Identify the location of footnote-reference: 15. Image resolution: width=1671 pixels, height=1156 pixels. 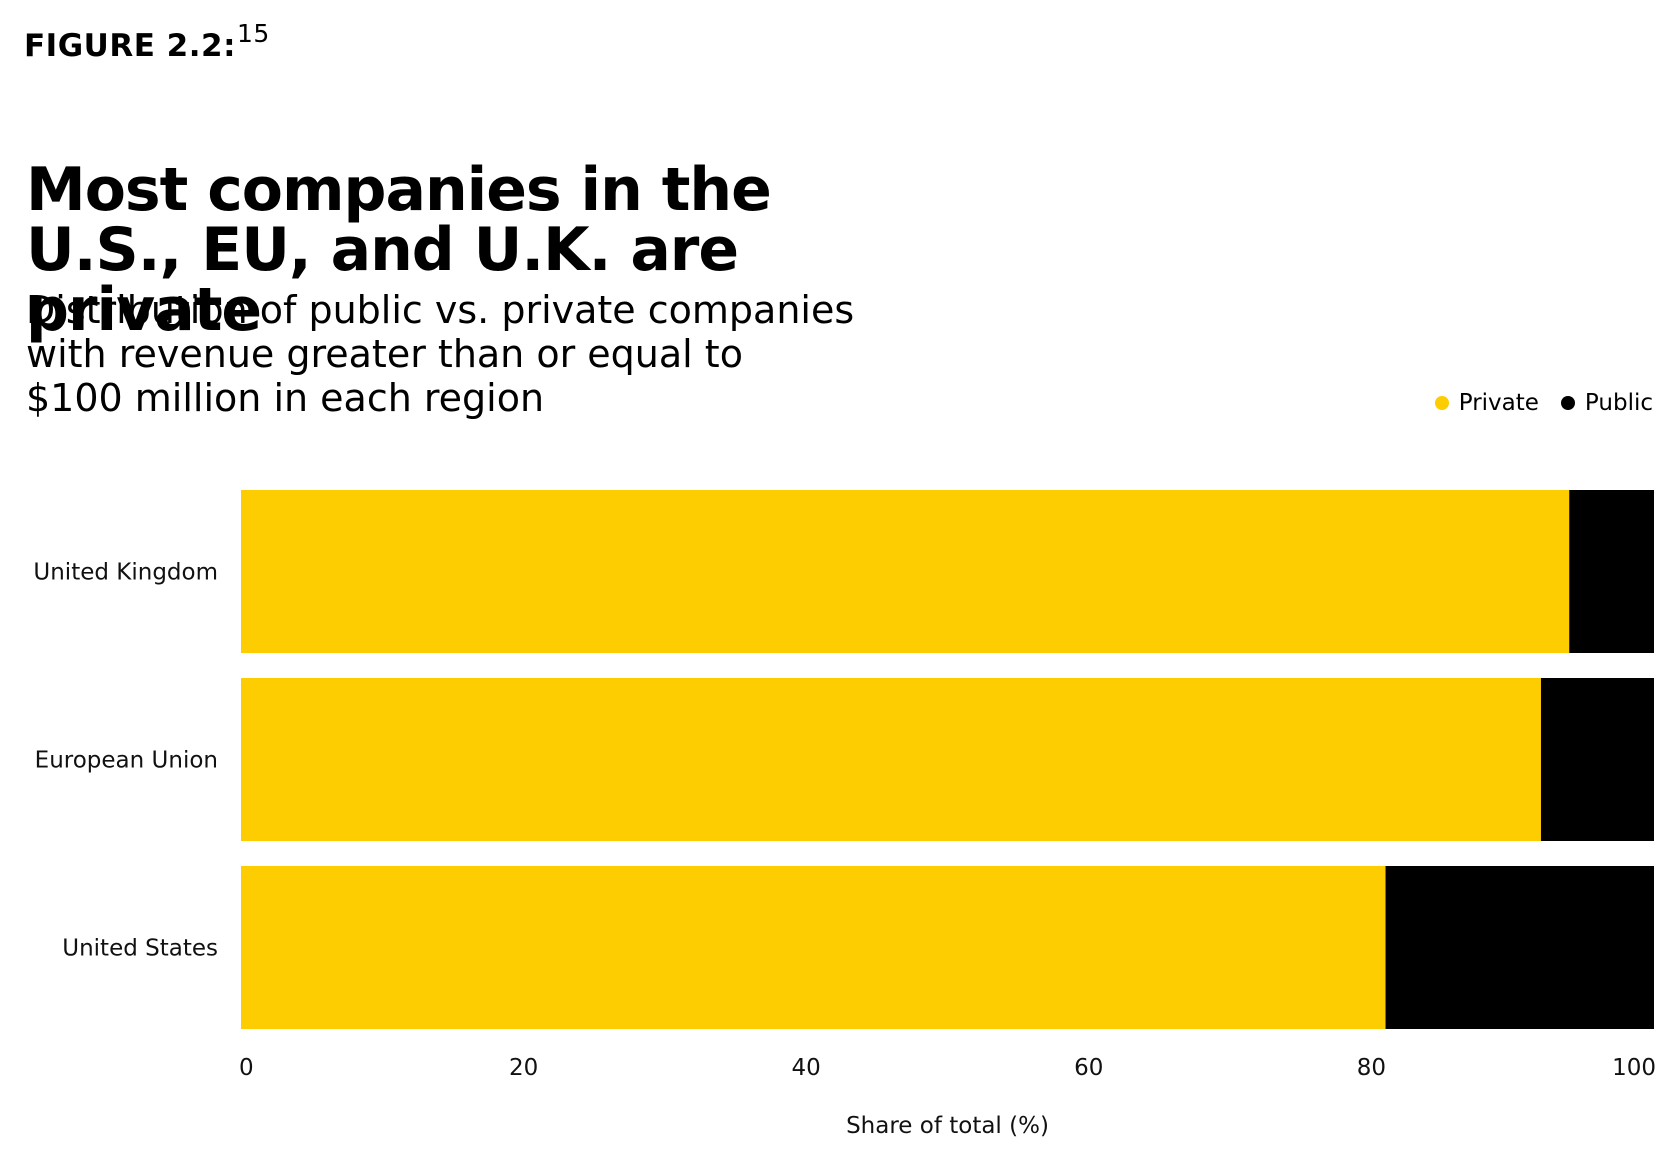
(253, 33).